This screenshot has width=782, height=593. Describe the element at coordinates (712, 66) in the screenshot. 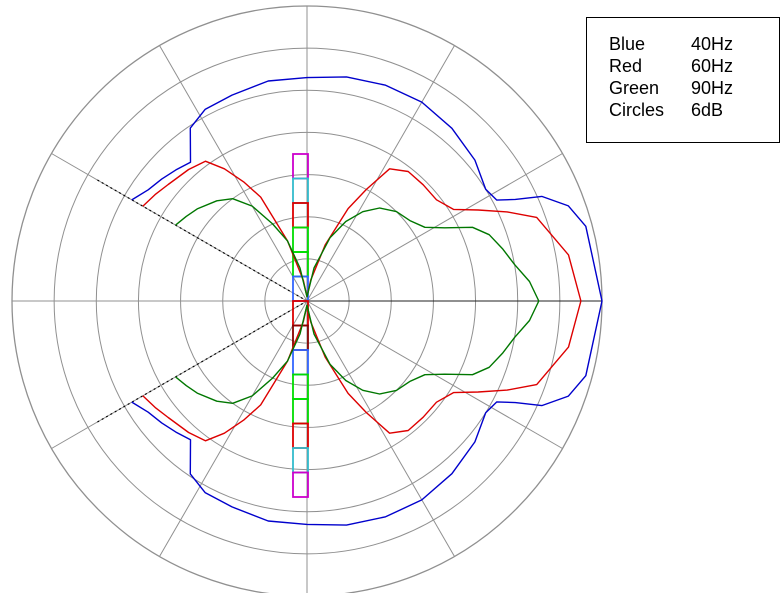

I see `legend-value: 60Hz` at that location.